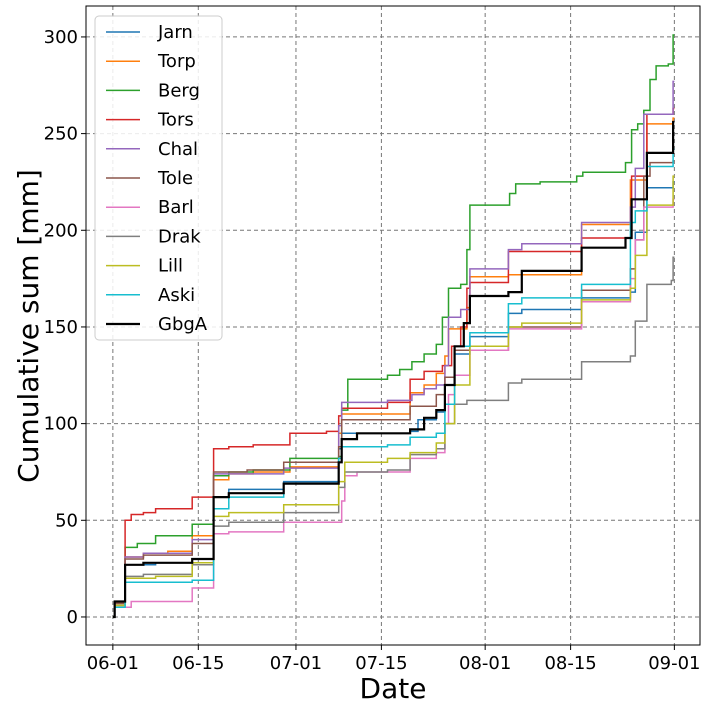  What do you see at coordinates (393, 688) in the screenshot?
I see `x-axis-label: Date` at bounding box center [393, 688].